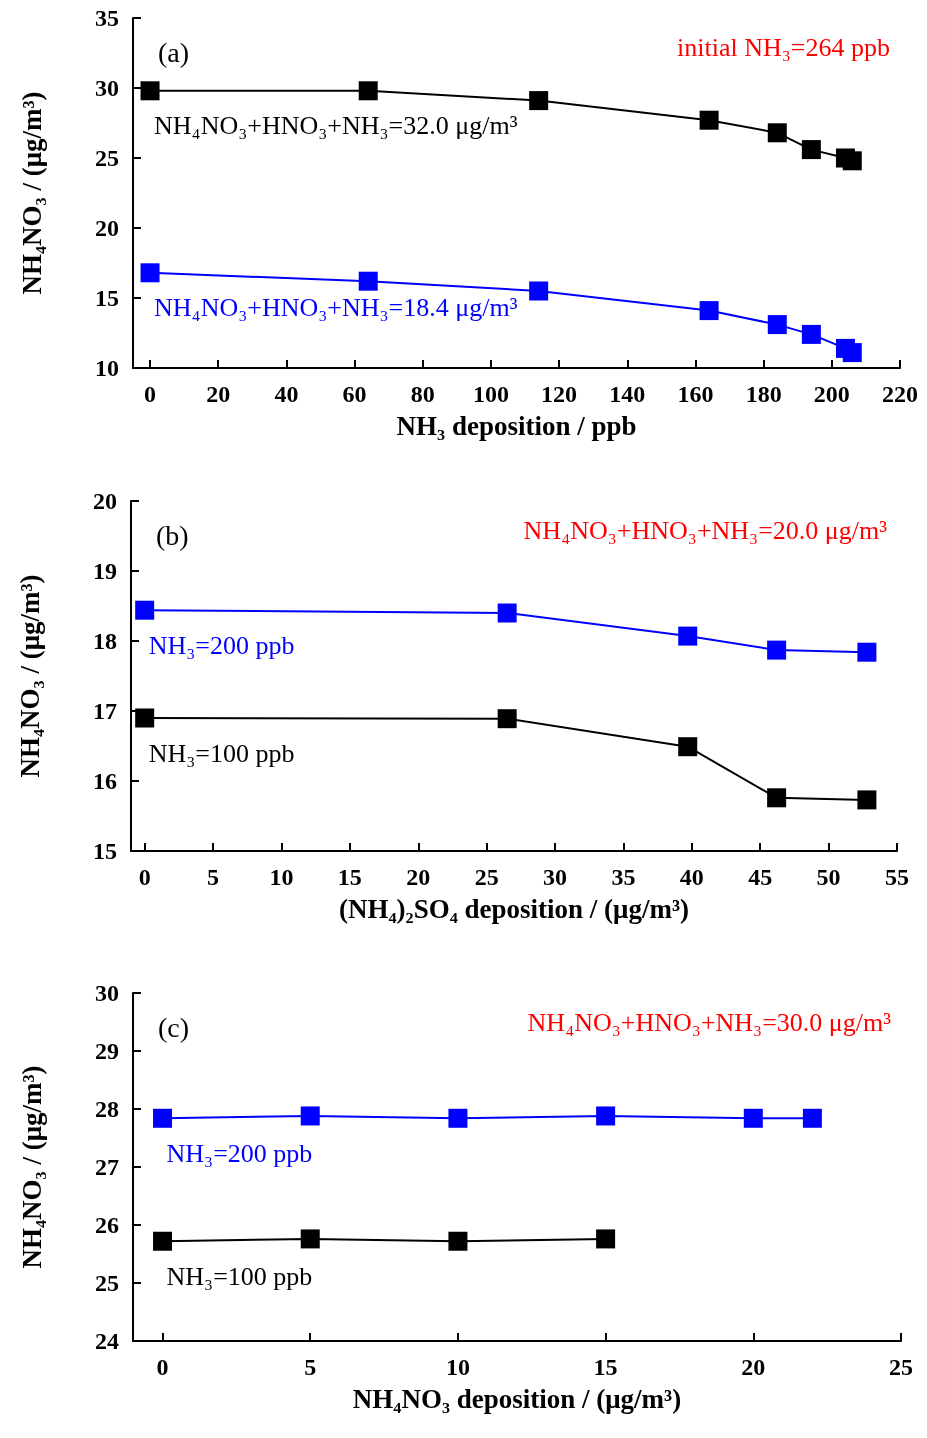  I want to click on y-tick-label: 17, so click(105, 711).